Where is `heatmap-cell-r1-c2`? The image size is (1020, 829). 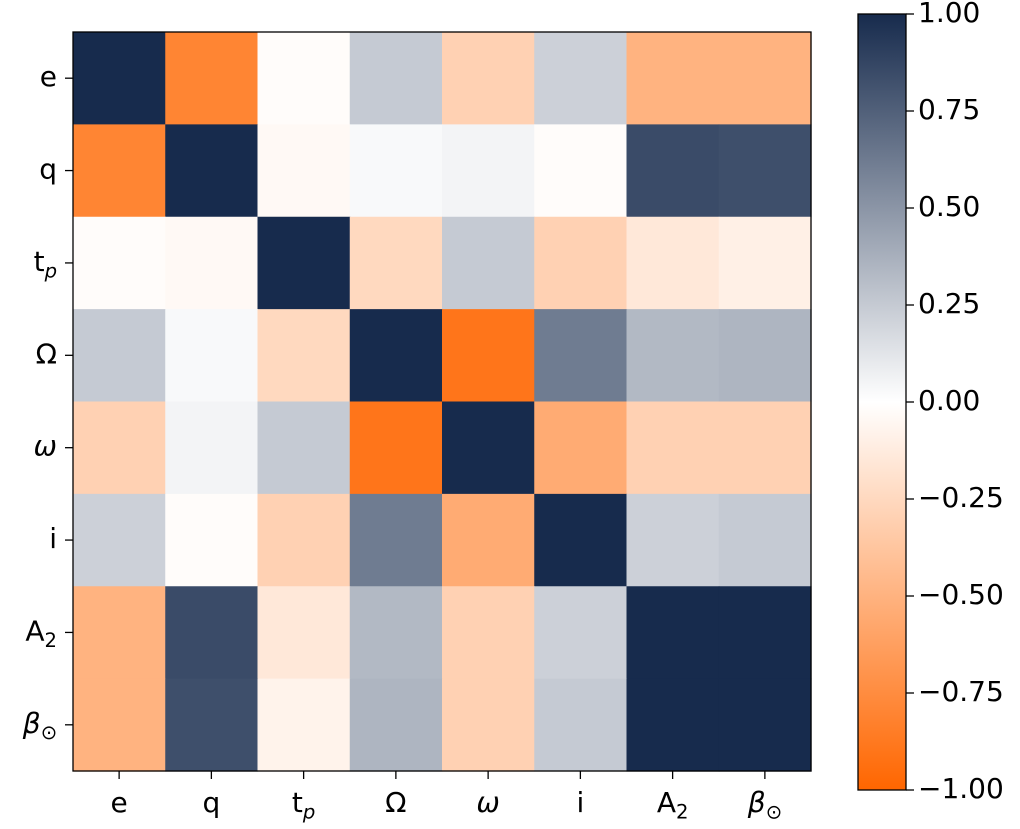
heatmap-cell-r1-c2 is located at coordinates (304, 171).